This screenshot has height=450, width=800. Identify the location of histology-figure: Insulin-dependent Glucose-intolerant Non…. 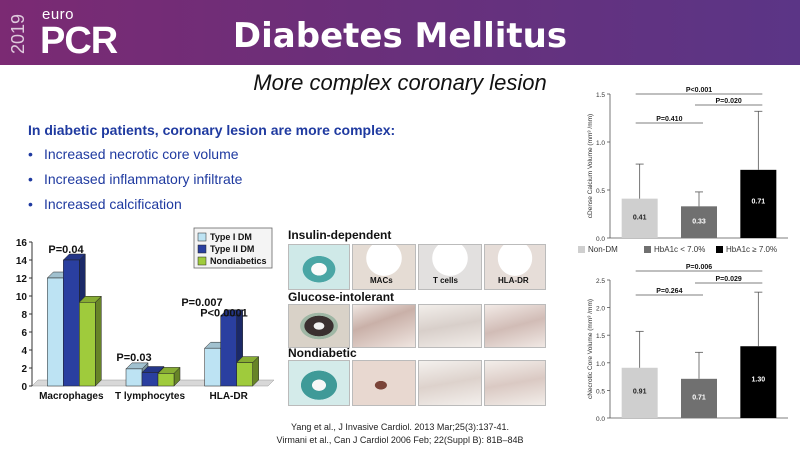
(435, 318).